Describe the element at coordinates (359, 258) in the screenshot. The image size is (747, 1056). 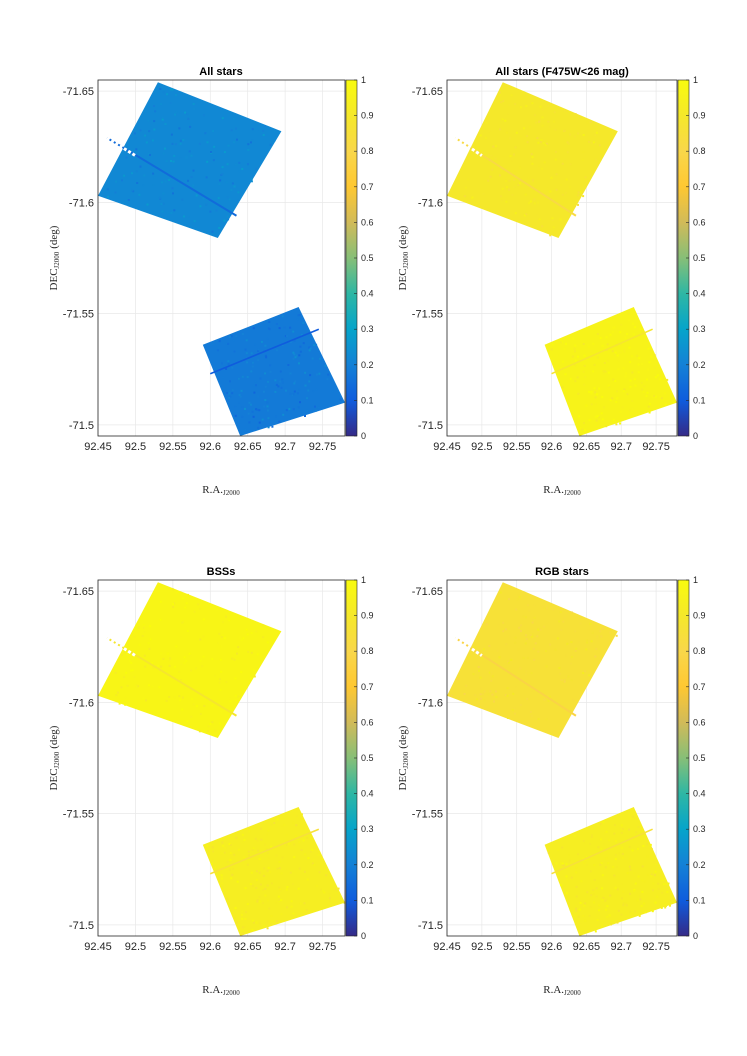
I see `colorbar: 00.10.20.30.40.50.60.70.80.91` at that location.